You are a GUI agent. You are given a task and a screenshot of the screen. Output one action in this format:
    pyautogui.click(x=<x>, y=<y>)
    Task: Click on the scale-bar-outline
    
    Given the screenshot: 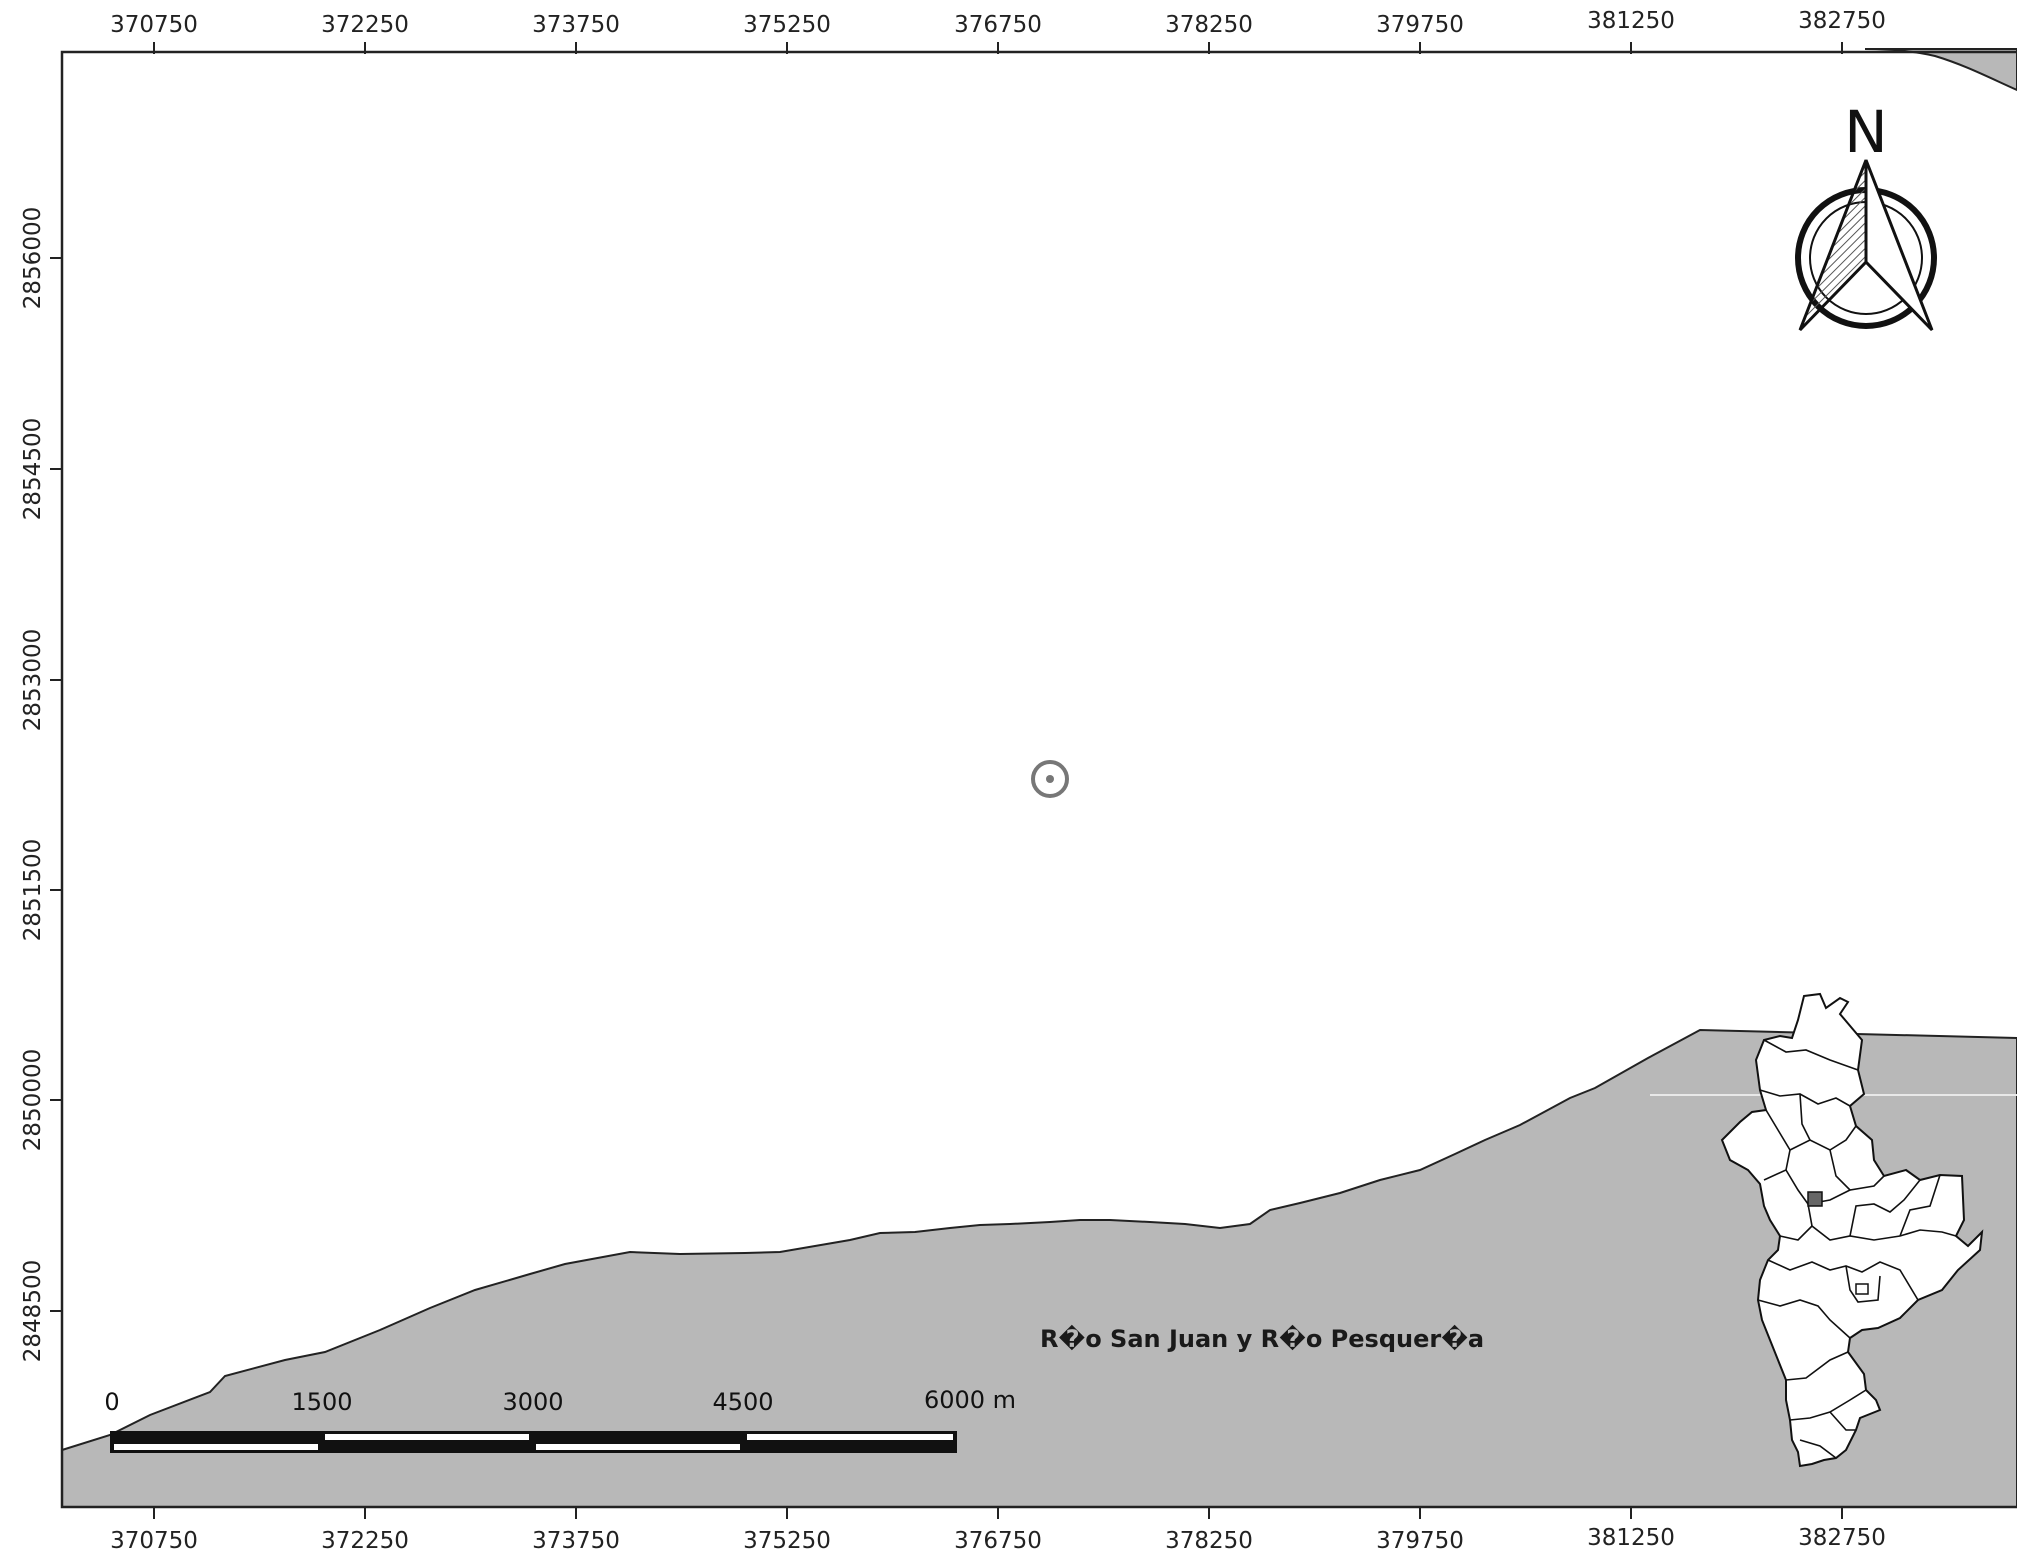 What is the action you would take?
    pyautogui.click(x=533, y=1442)
    